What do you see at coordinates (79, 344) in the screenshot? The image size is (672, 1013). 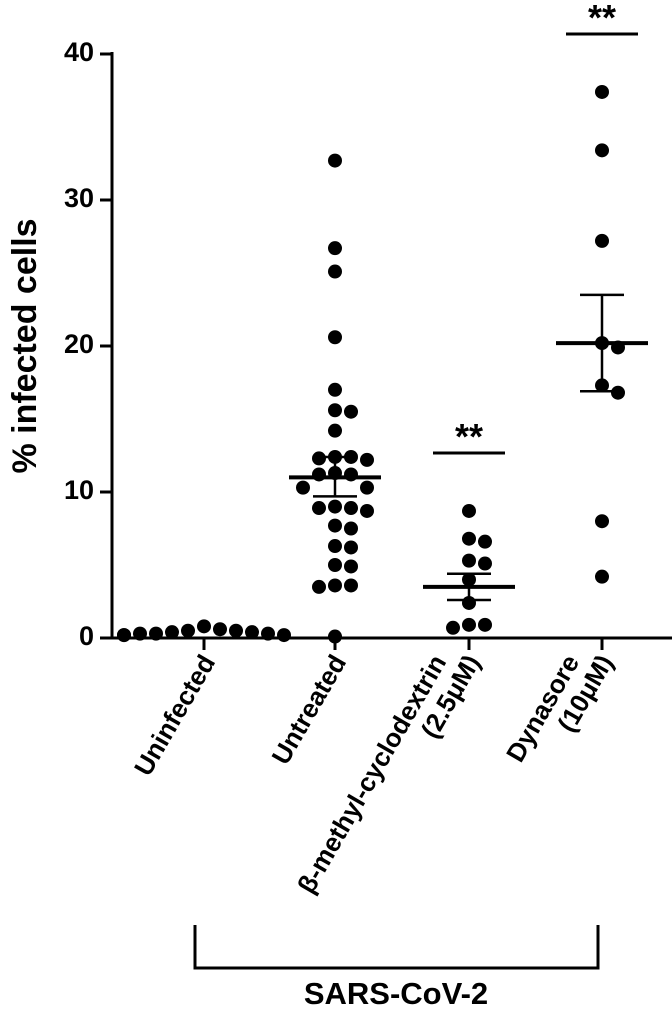 I see `y-tick-label: 20` at bounding box center [79, 344].